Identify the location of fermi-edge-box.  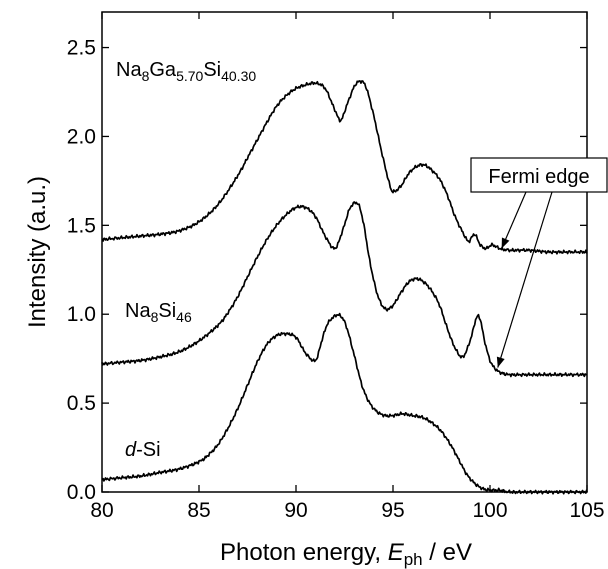
(539, 175).